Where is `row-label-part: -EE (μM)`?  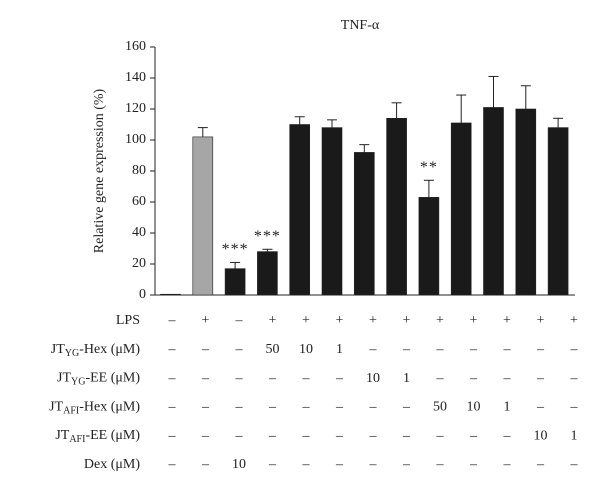
row-label-part: -EE (μM) is located at coordinates (112, 435).